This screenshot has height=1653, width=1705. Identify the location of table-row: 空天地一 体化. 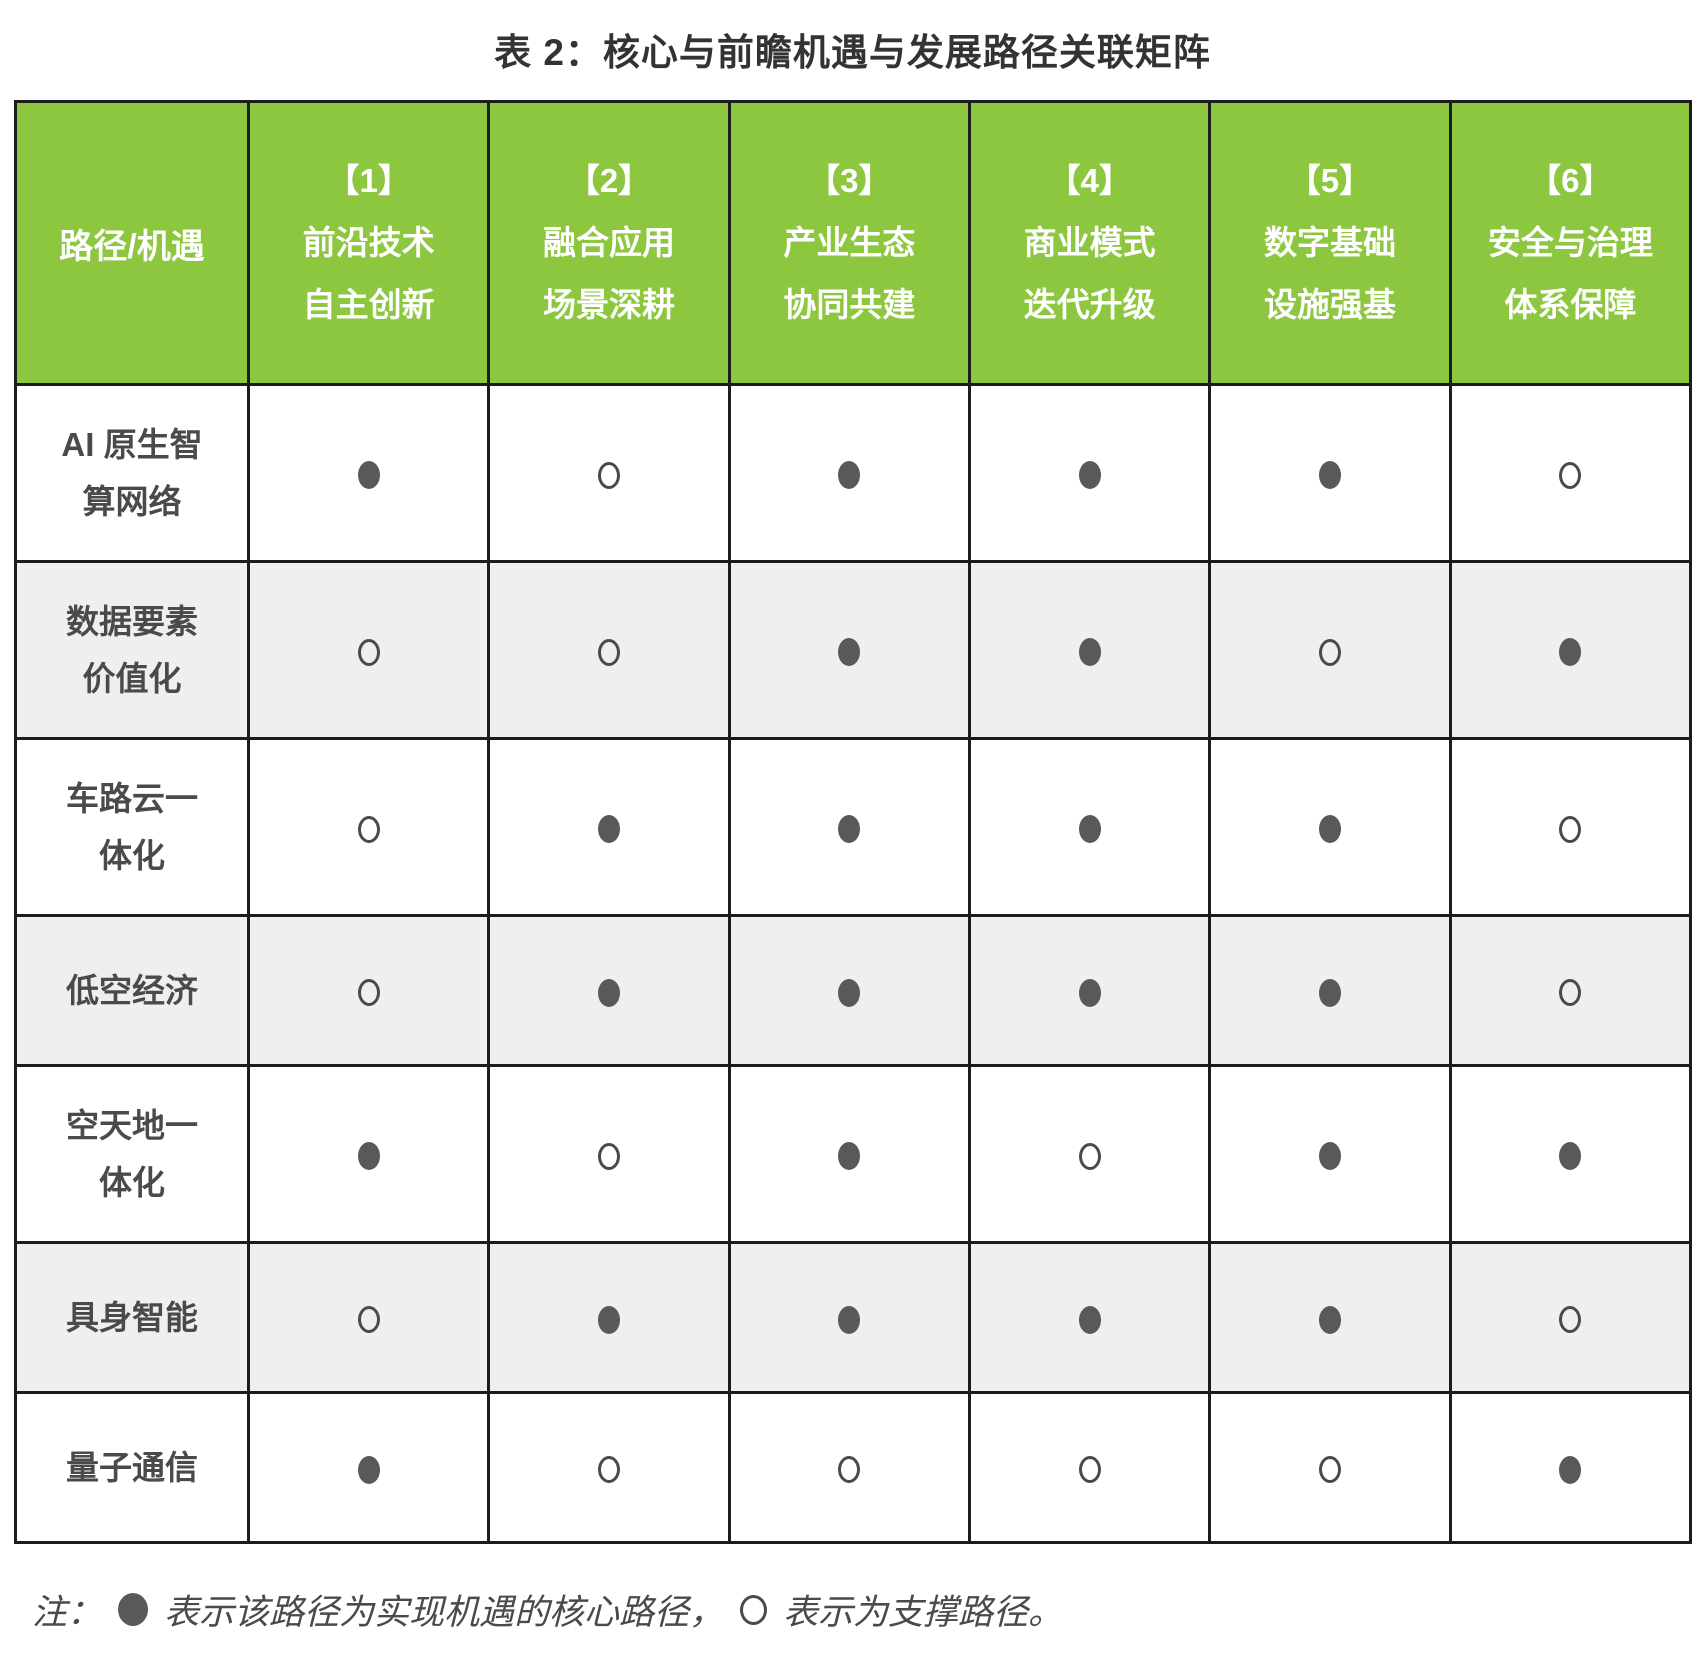
(853, 1154).